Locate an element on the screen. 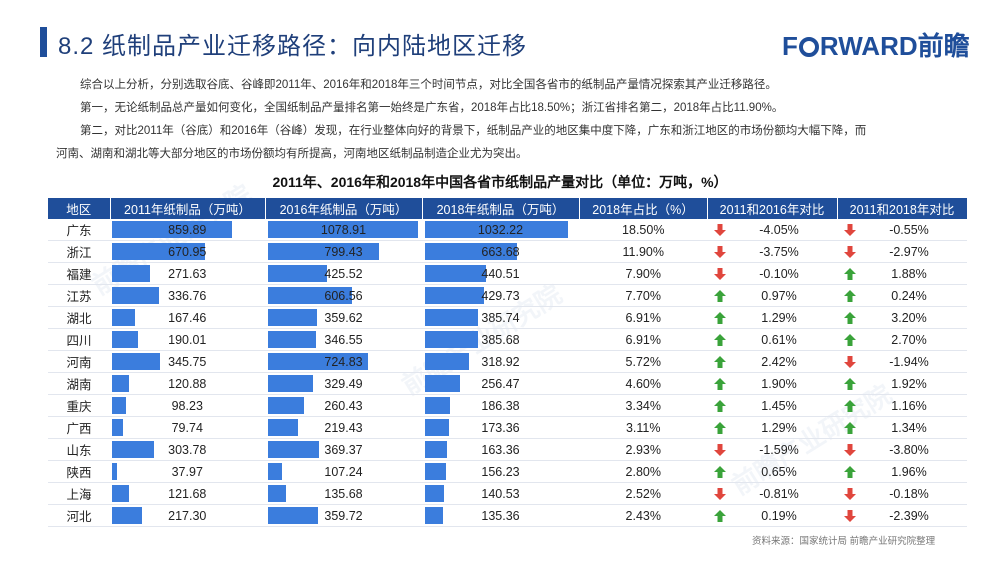  cell-v2018-bar: 440.51 is located at coordinates (501, 273).